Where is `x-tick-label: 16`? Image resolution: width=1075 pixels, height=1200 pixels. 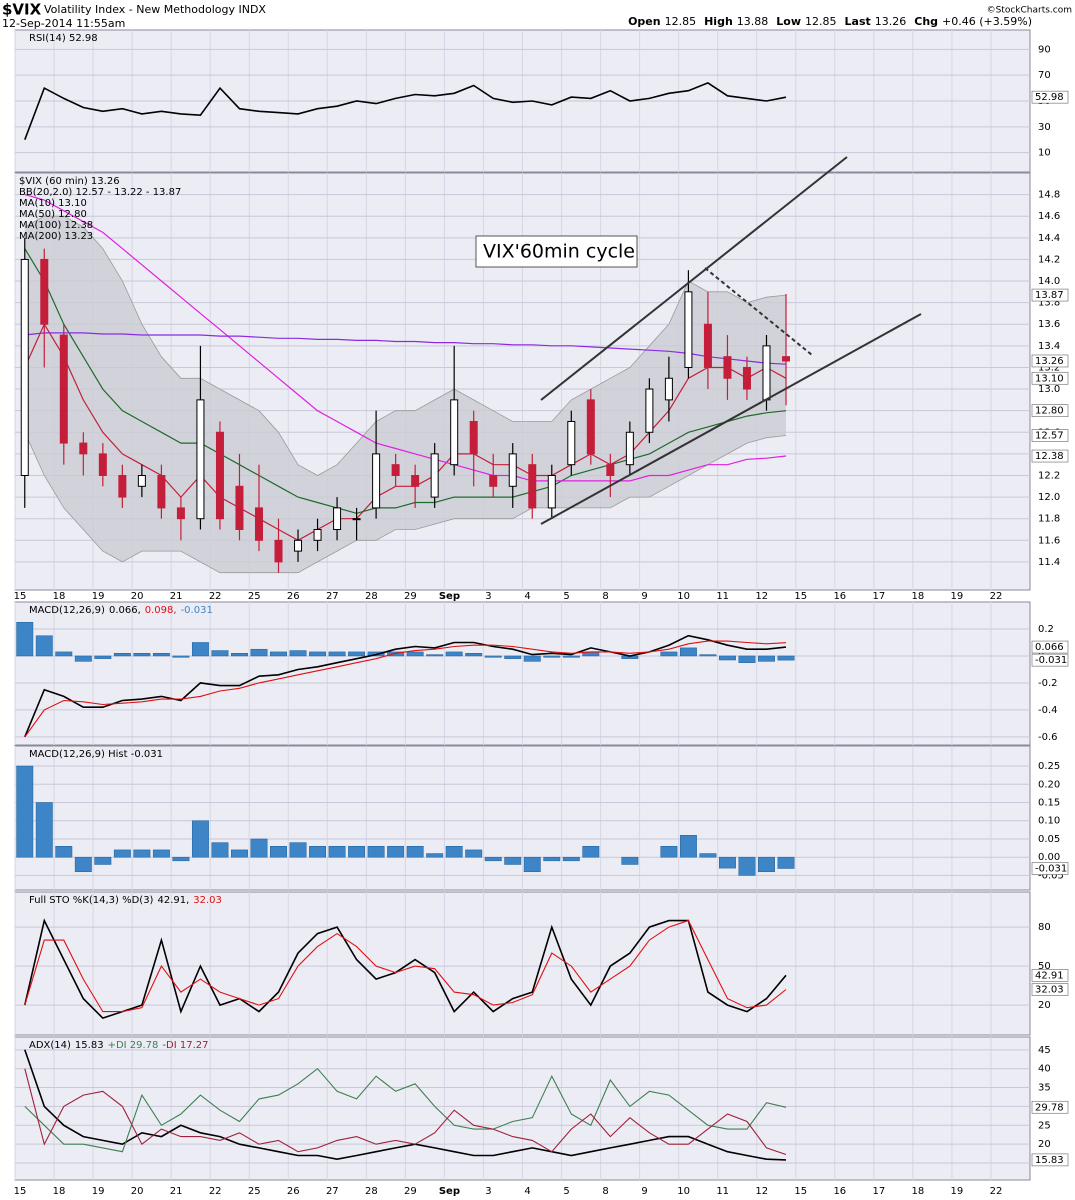
x-tick-label: 16 is located at coordinates (839, 1191).